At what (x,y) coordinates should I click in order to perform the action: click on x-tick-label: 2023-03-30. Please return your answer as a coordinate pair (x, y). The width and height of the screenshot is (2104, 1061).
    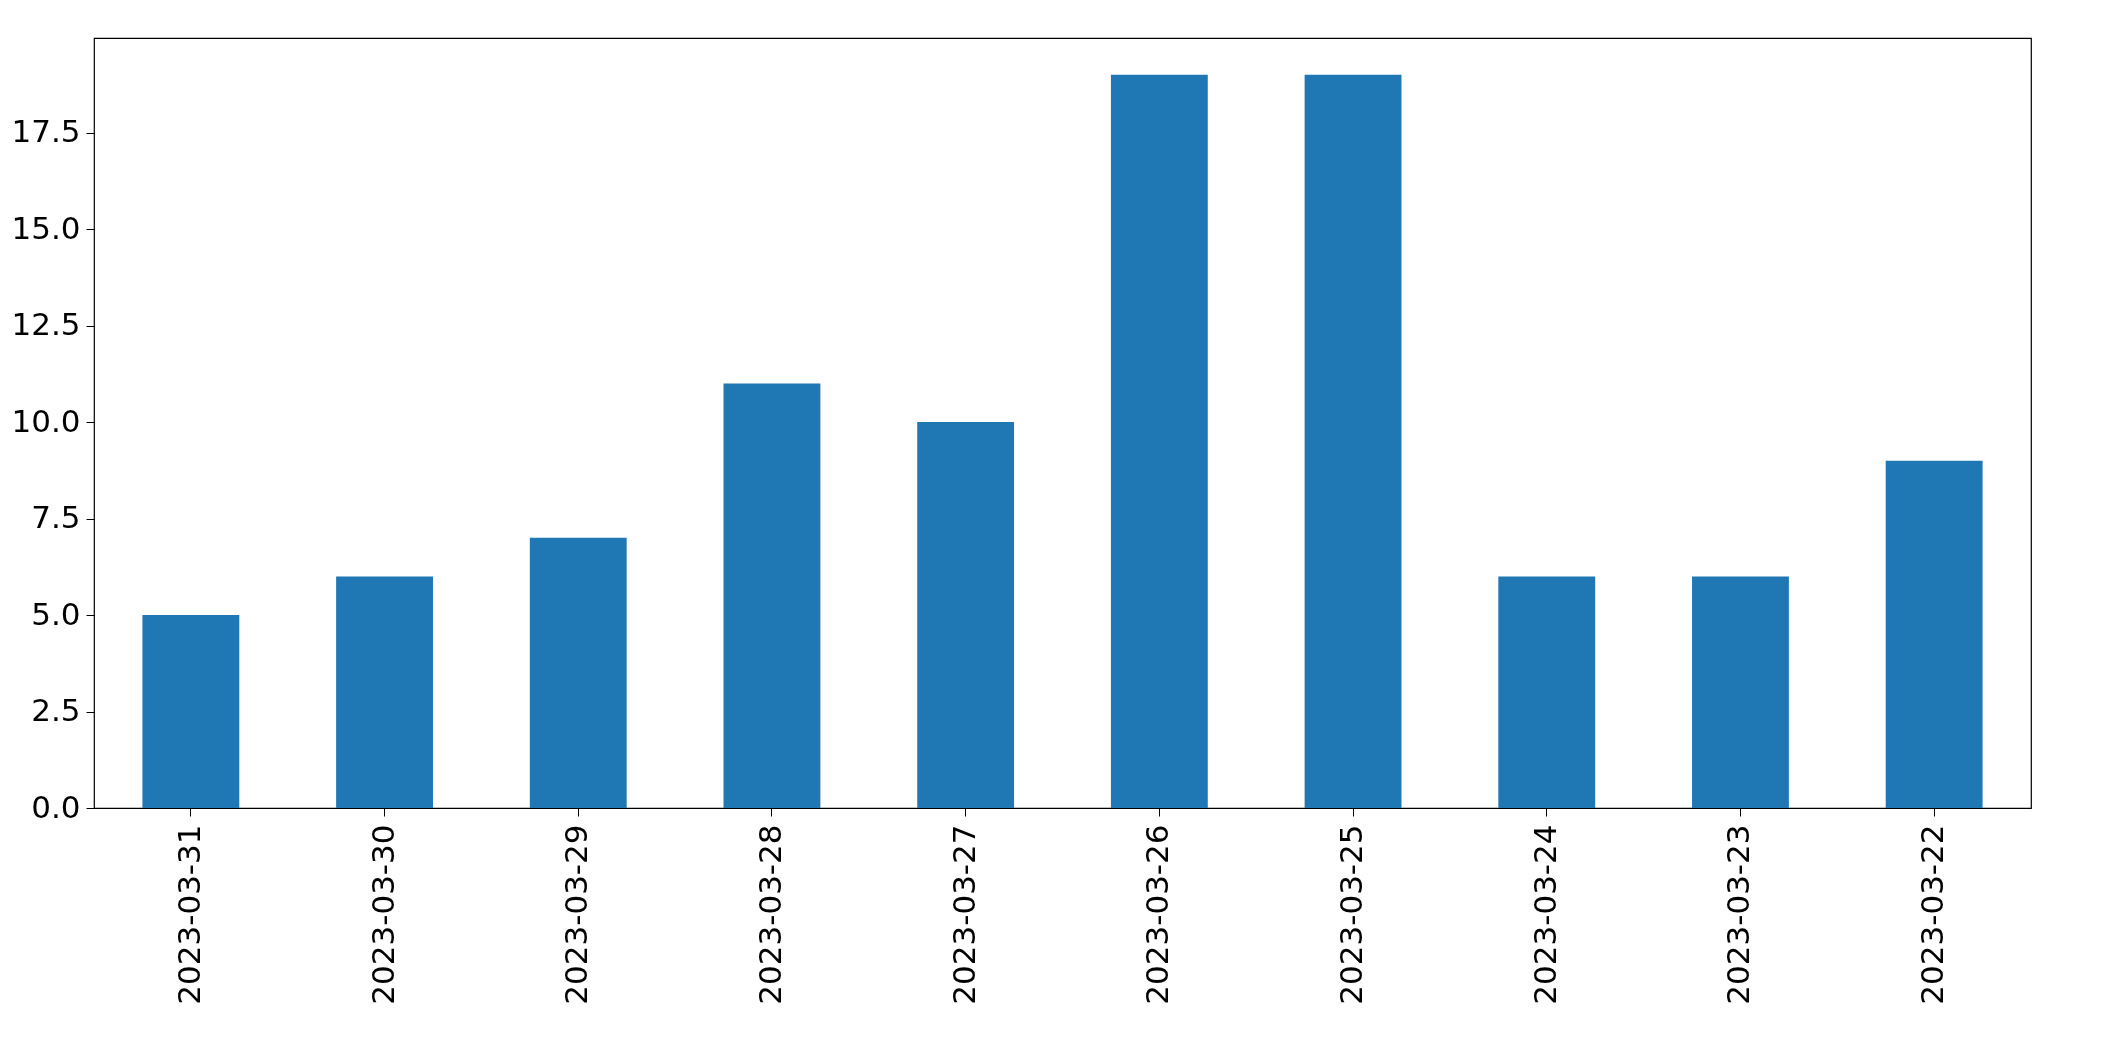
    Looking at the image, I should click on (382, 914).